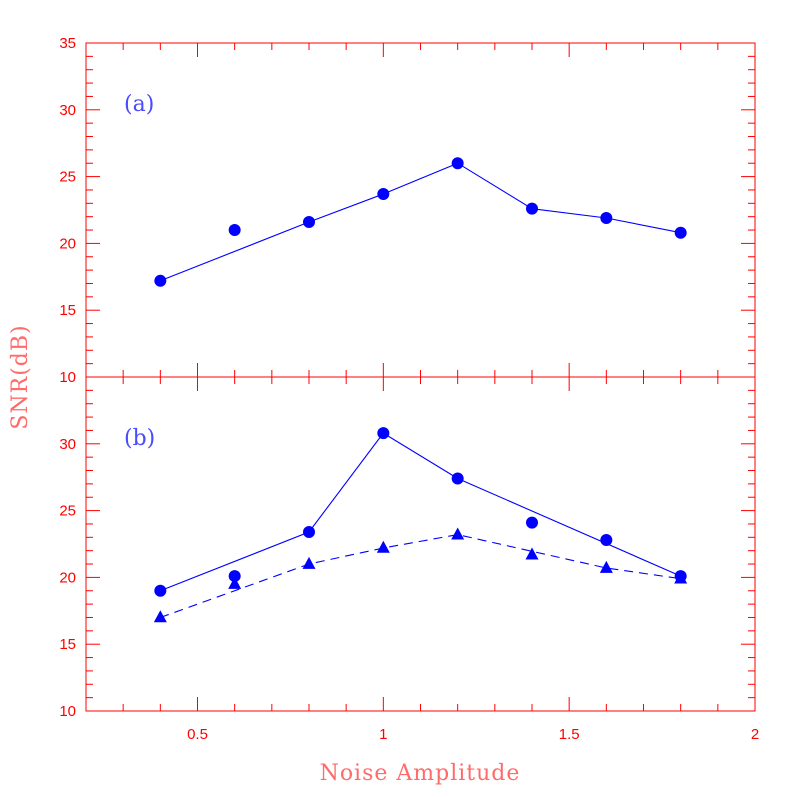  Describe the element at coordinates (139, 438) in the screenshot. I see `panel-label: (b)` at that location.